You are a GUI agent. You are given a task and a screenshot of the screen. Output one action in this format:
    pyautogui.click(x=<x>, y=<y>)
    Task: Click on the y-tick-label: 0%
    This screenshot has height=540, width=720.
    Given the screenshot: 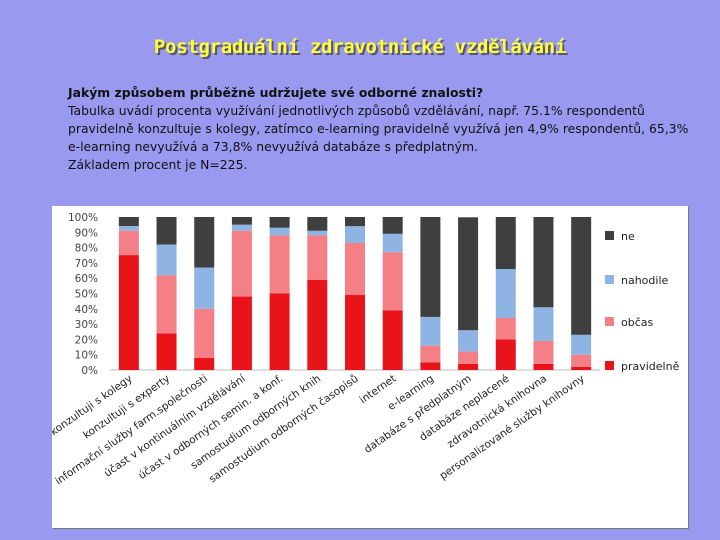 What is the action you would take?
    pyautogui.click(x=89, y=371)
    